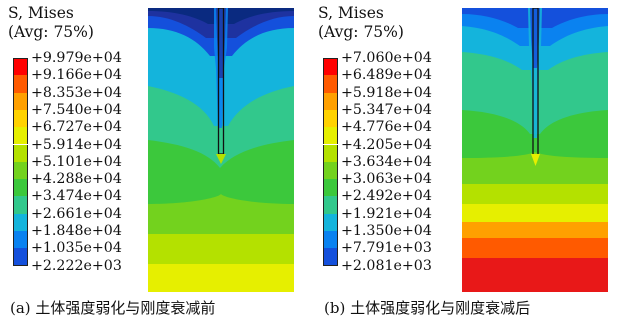  Describe the element at coordinates (76, 231) in the screenshot. I see `legend-value: +1.848e+04` at that location.